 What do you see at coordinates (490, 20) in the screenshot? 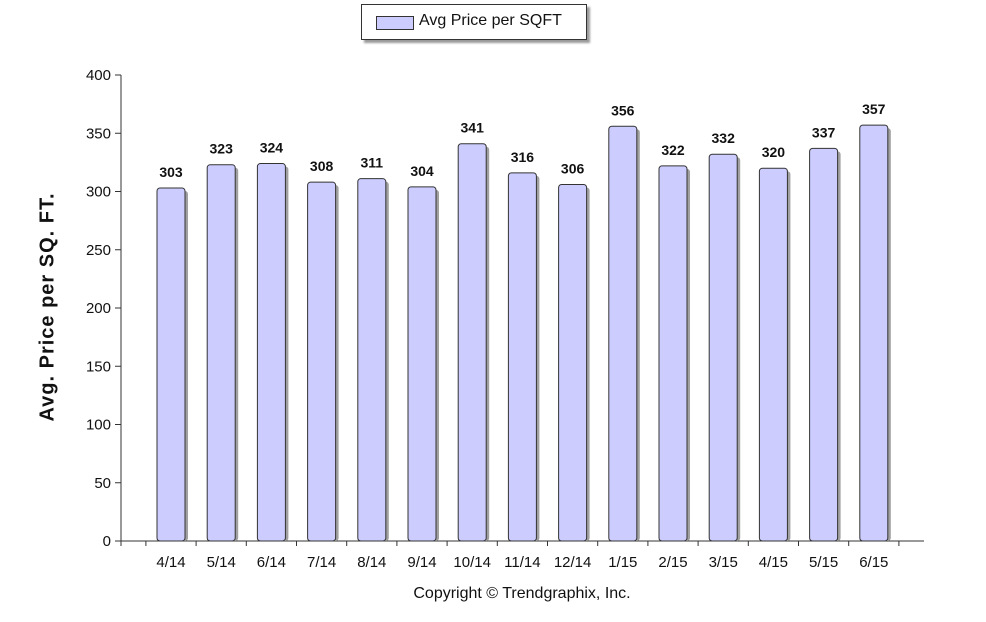
I see `legend-label: Avg Price per SQFT` at bounding box center [490, 20].